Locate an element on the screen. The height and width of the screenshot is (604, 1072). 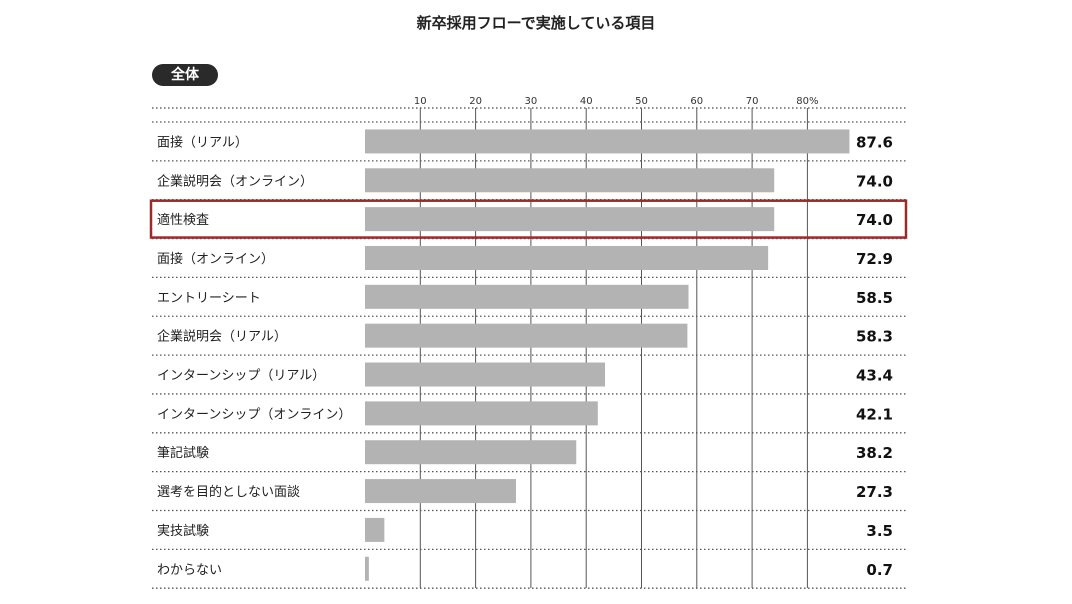
x-tick-label: 20 is located at coordinates (475, 101).